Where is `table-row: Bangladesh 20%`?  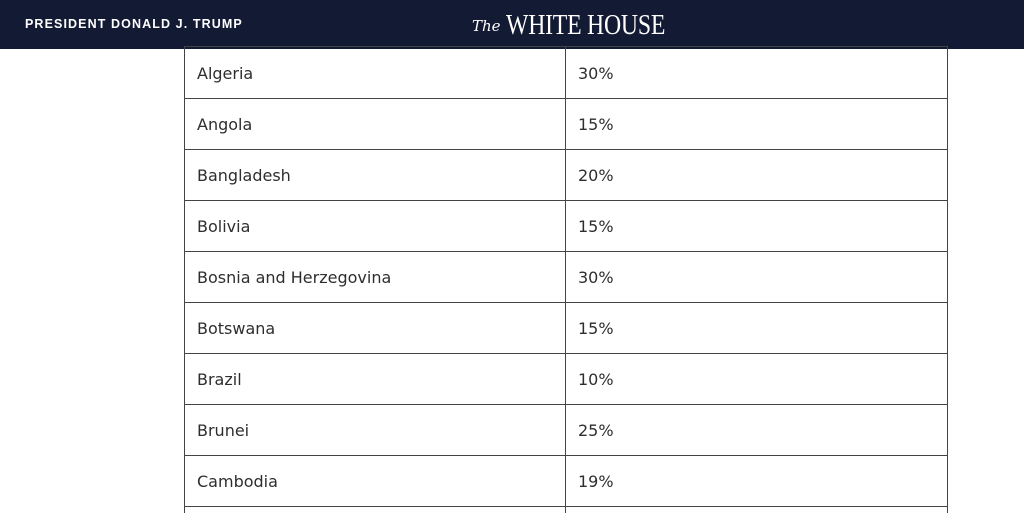 table-row: Bangladesh 20% is located at coordinates (566, 175).